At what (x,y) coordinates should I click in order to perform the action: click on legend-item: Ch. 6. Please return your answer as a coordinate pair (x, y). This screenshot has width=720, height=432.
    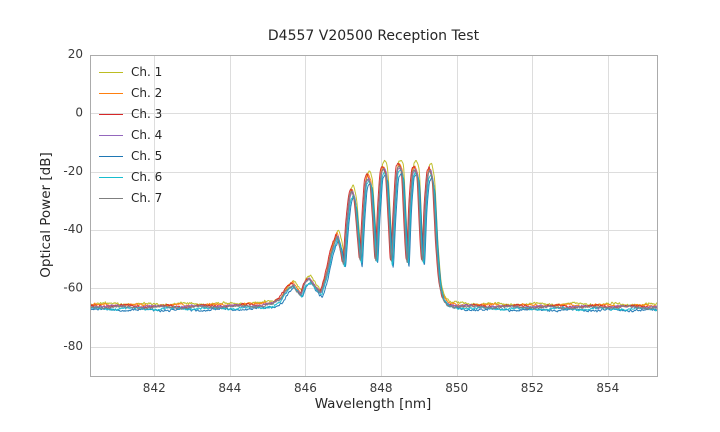
    Looking at the image, I should click on (130, 177).